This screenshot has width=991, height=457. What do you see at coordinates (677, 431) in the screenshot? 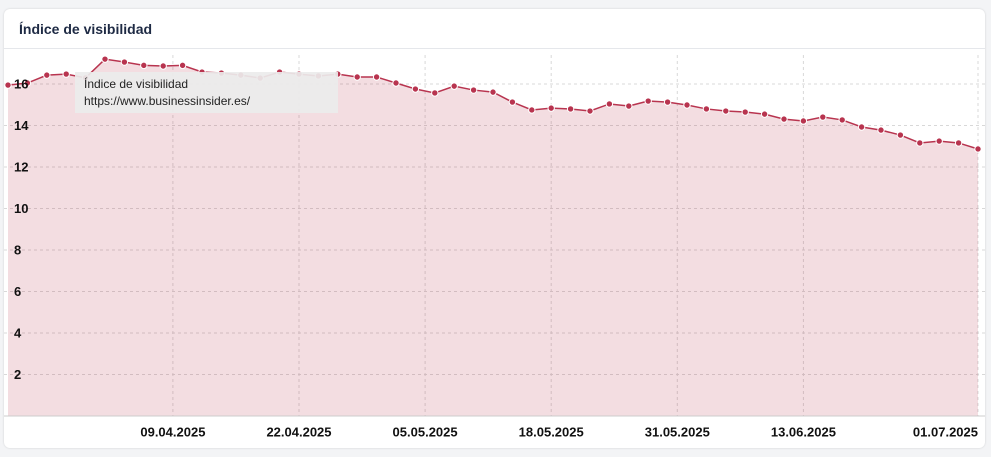
I see `x-tick-label: 31.05.2025` at bounding box center [677, 431].